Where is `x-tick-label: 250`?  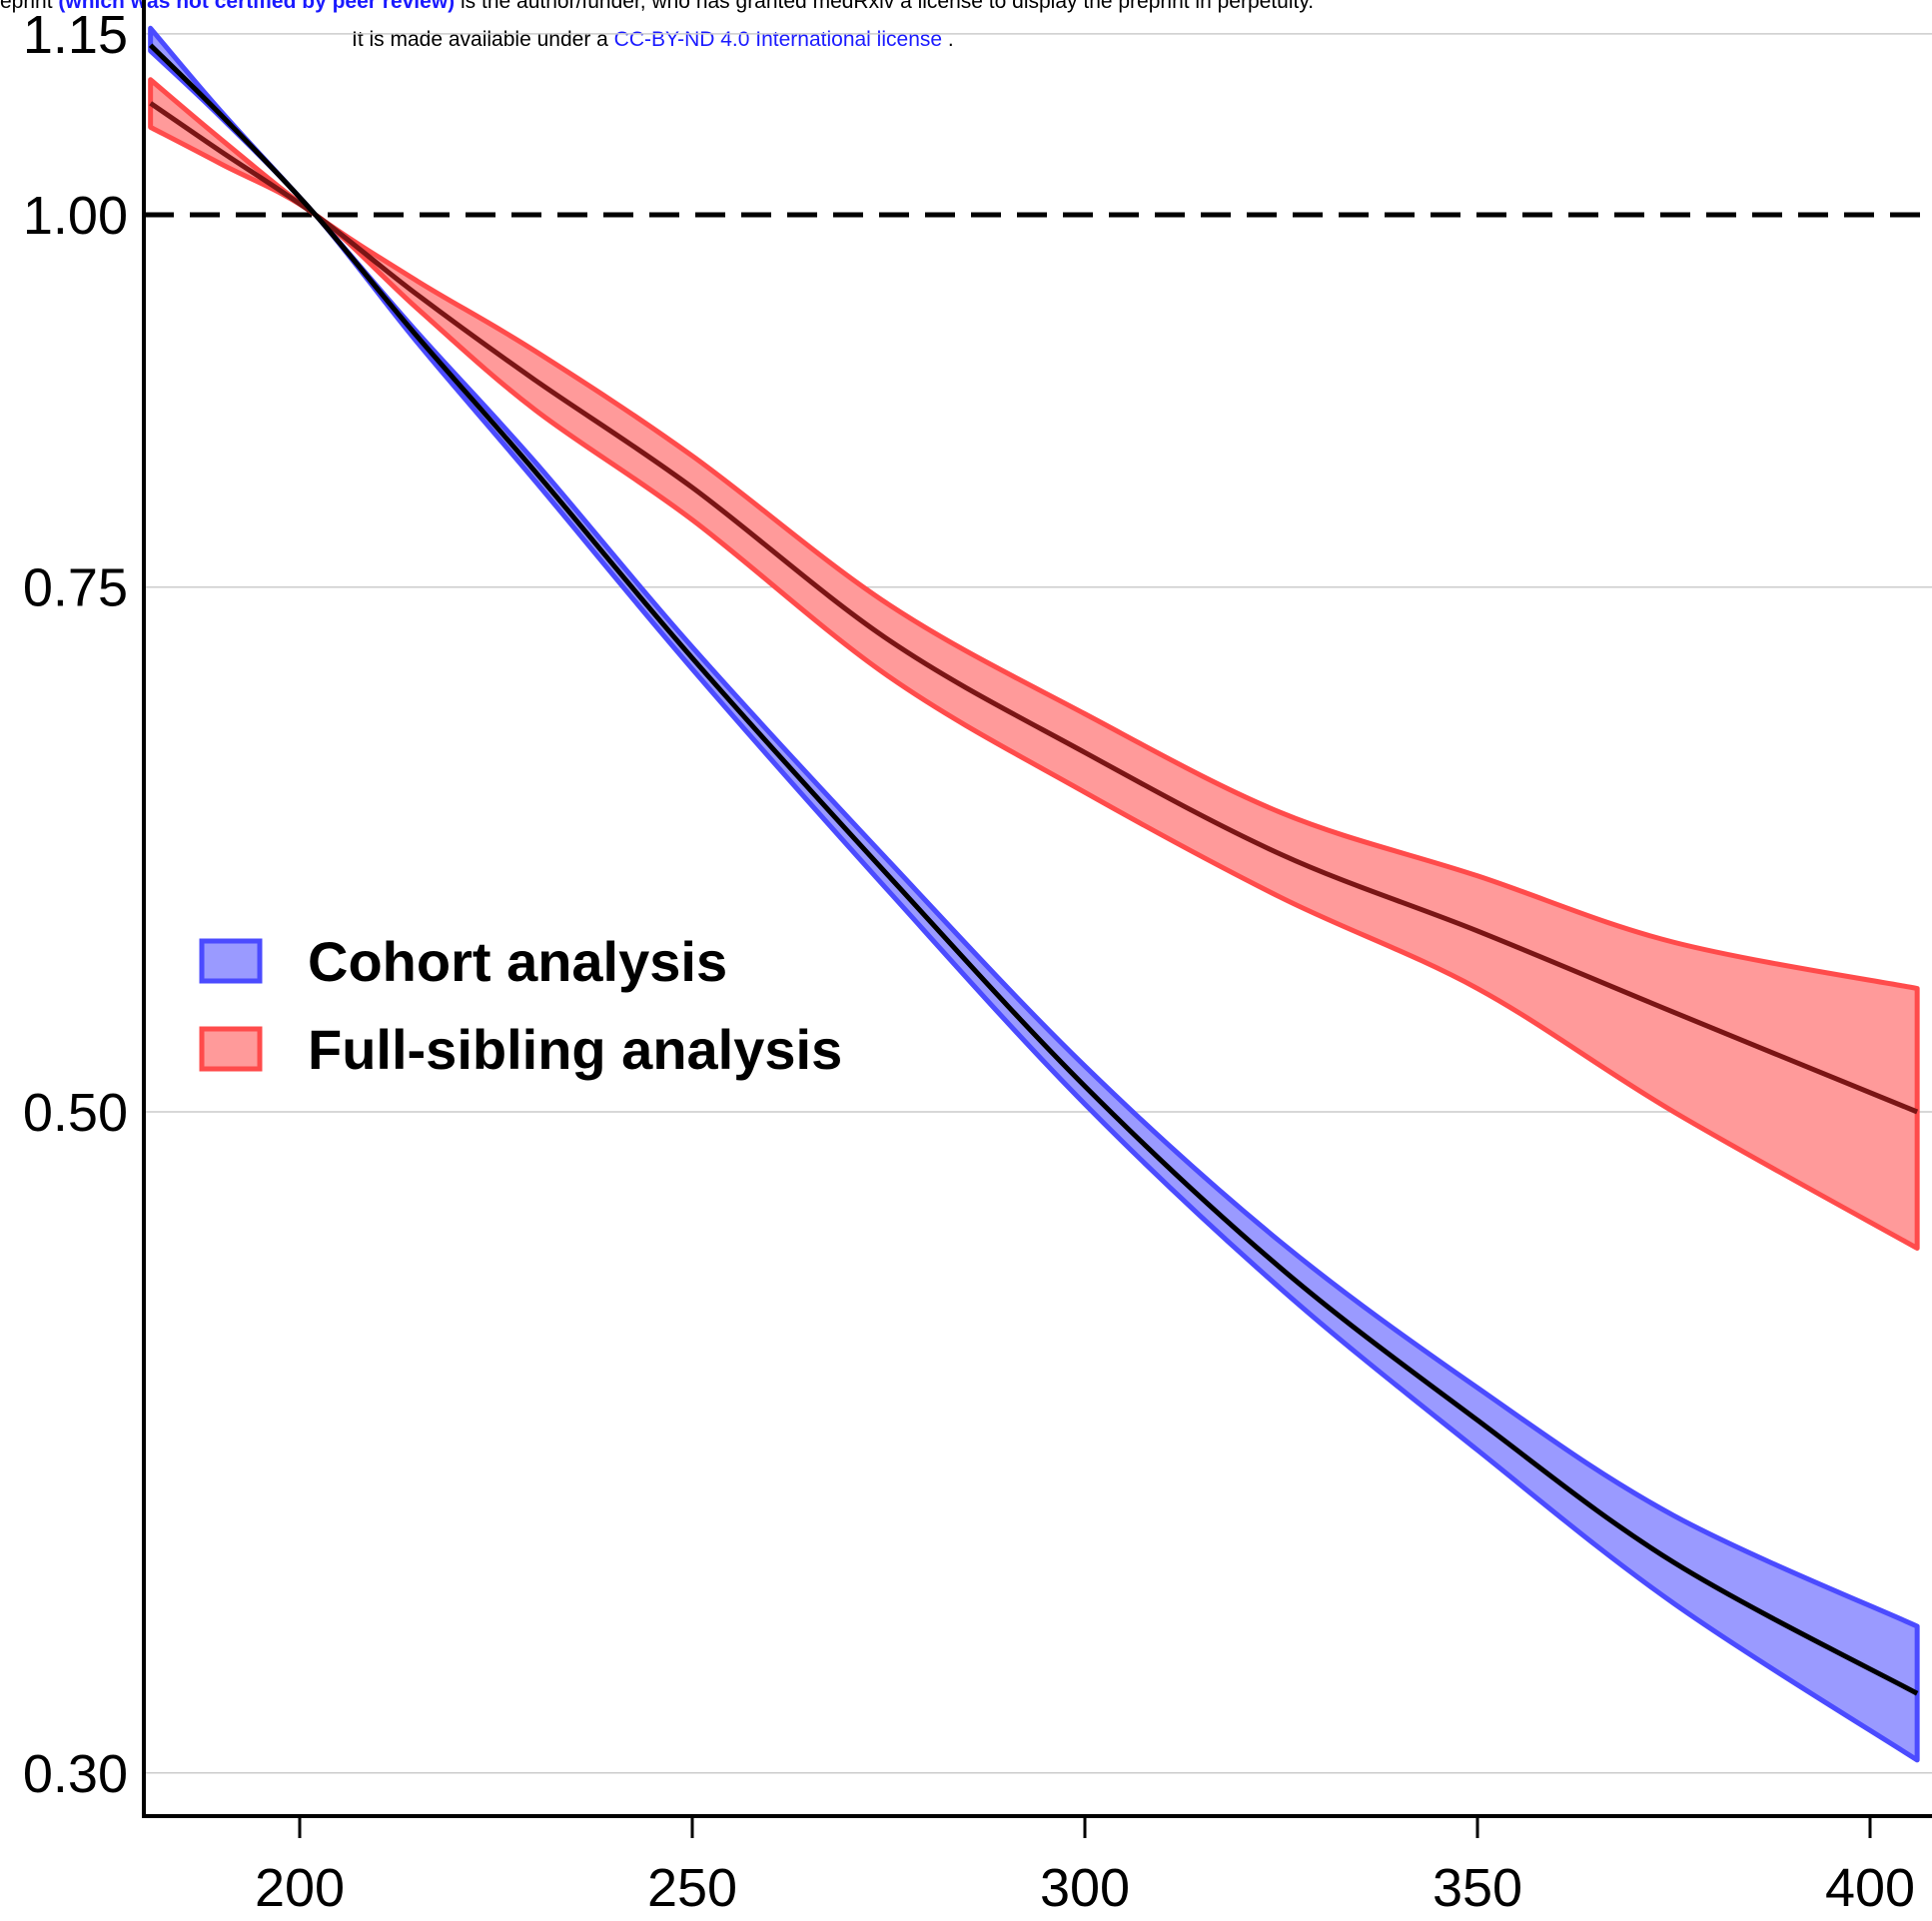 x-tick-label: 250 is located at coordinates (692, 1888).